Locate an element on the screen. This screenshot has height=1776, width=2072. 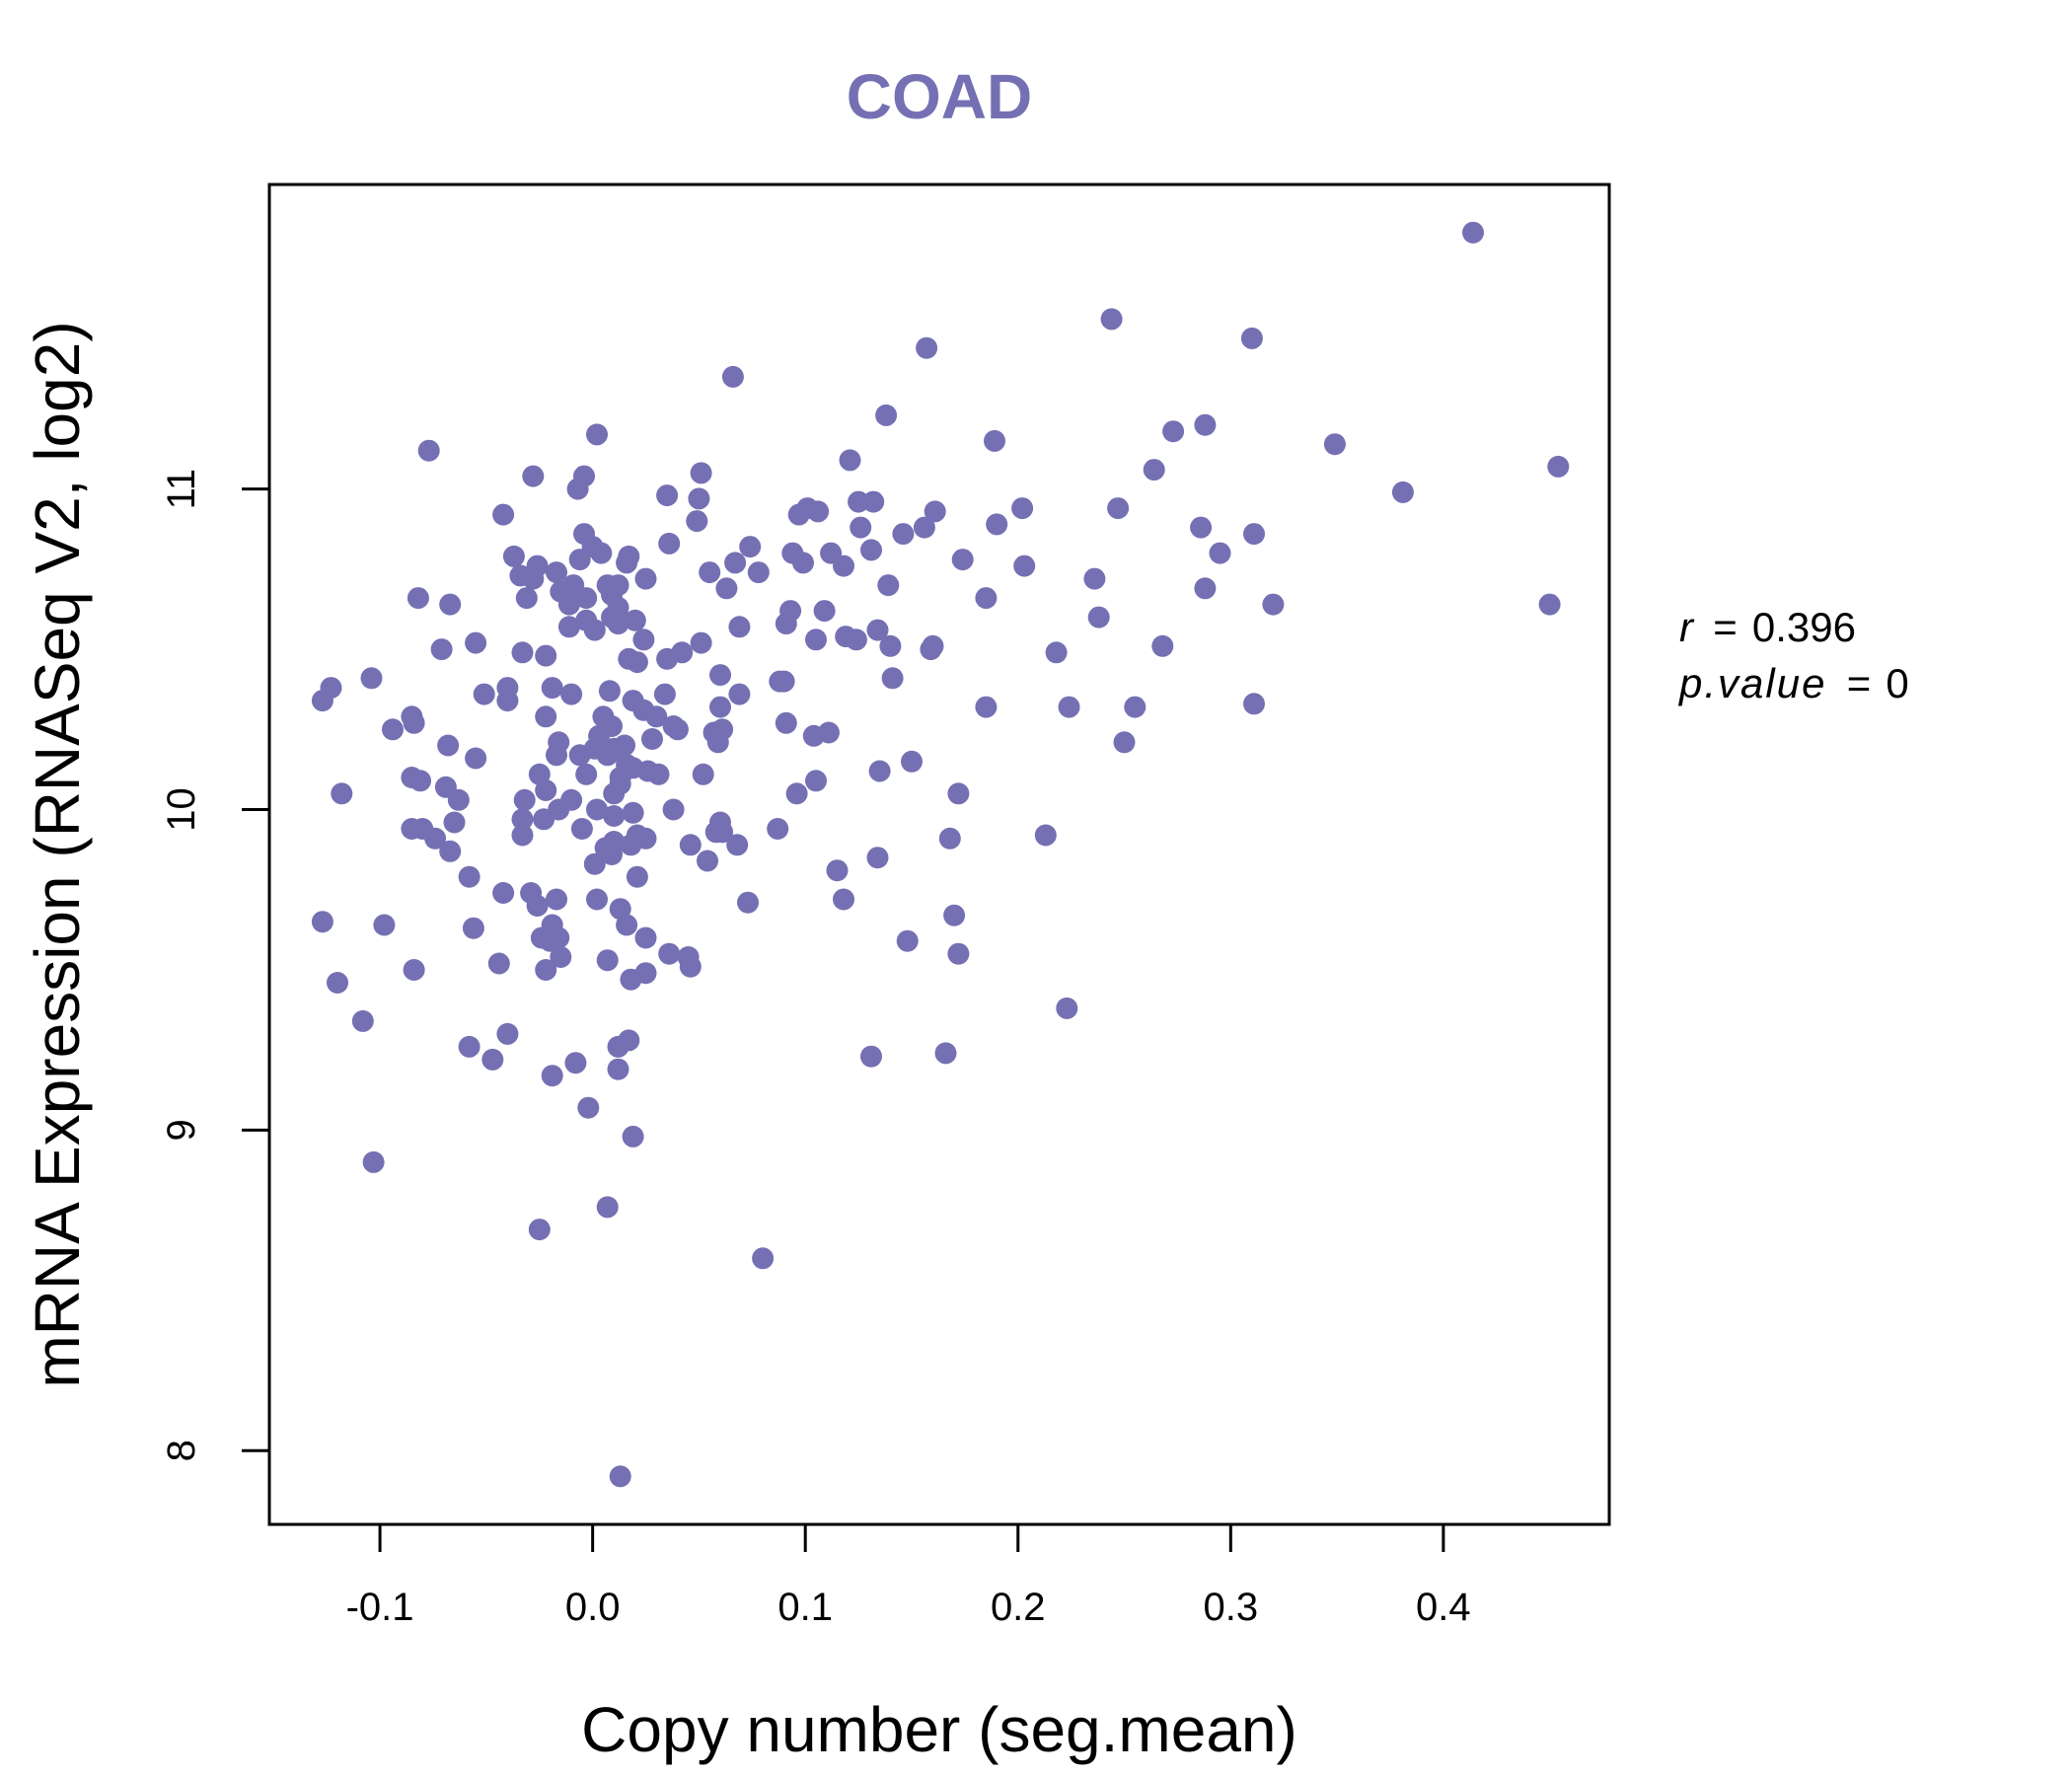
correlation-stats: r = 0.396 p.value = 0 is located at coordinates (1793, 655).